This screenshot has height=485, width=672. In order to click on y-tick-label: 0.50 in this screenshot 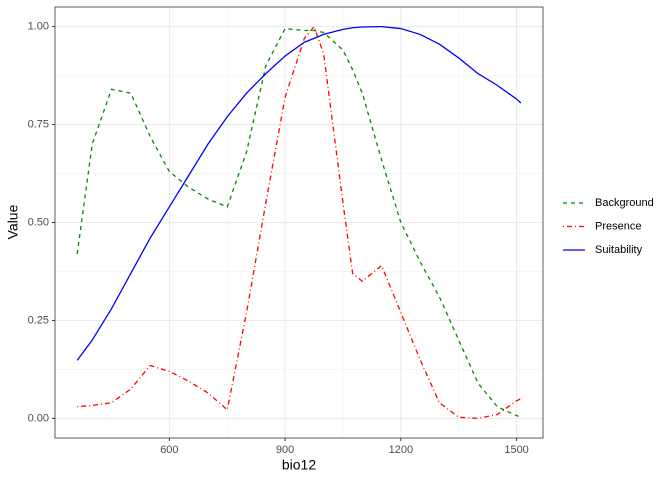, I will do `click(38, 222)`.